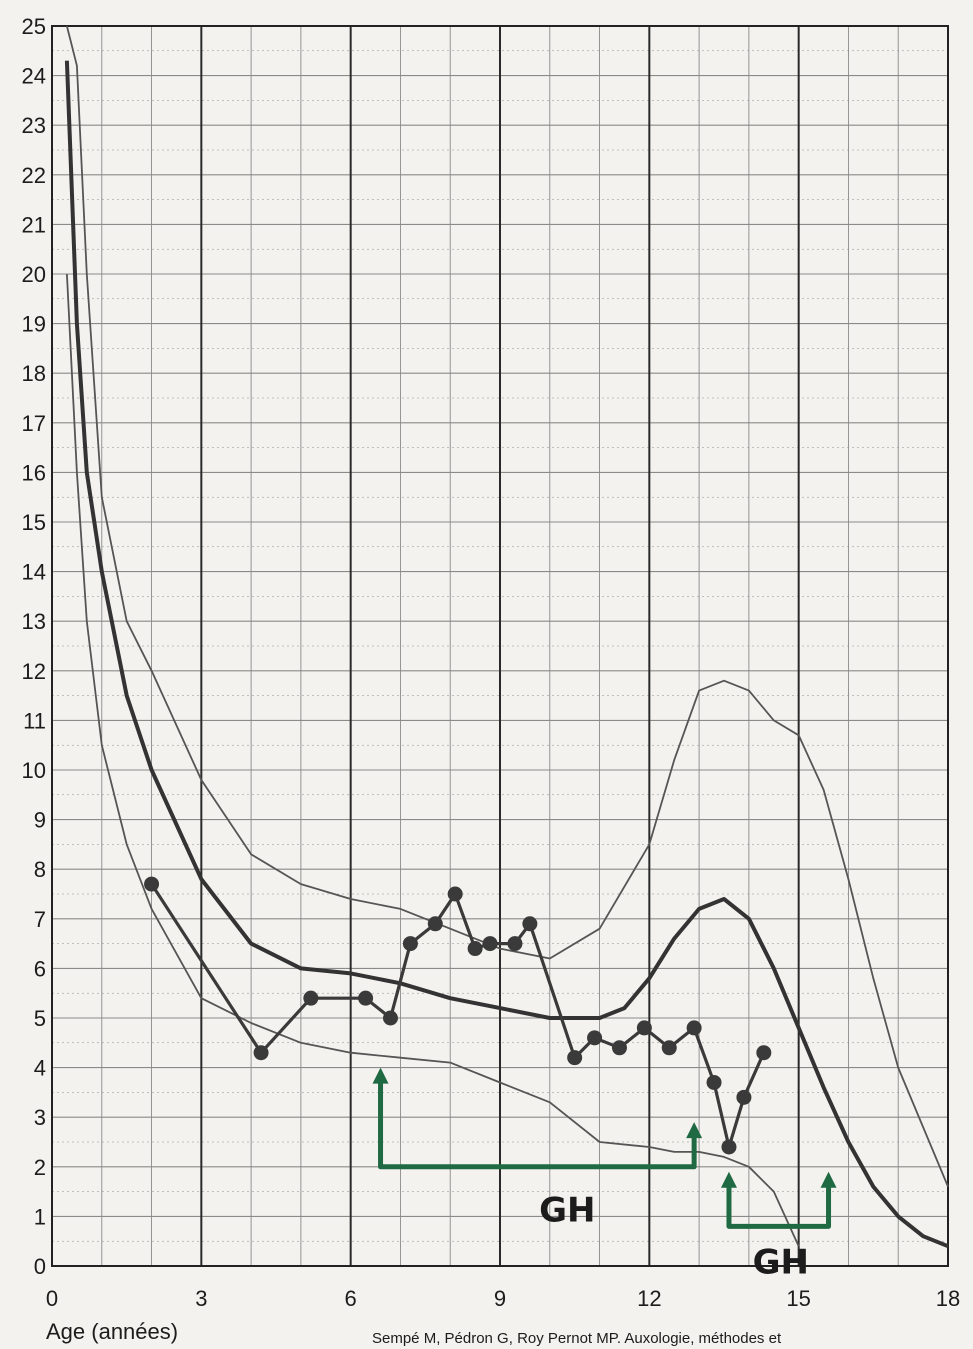  What do you see at coordinates (40, 1167) in the screenshot?
I see `y-tick-label: 2` at bounding box center [40, 1167].